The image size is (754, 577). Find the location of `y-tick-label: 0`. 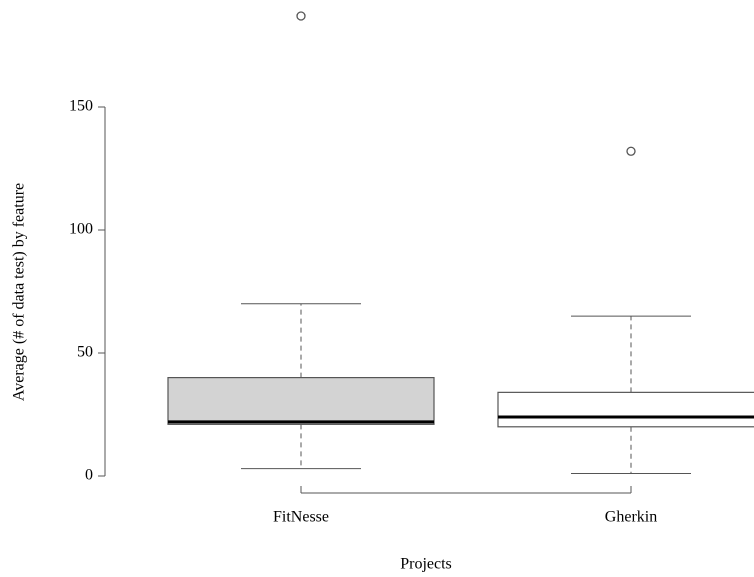

y-tick-label: 0 is located at coordinates (89, 475).